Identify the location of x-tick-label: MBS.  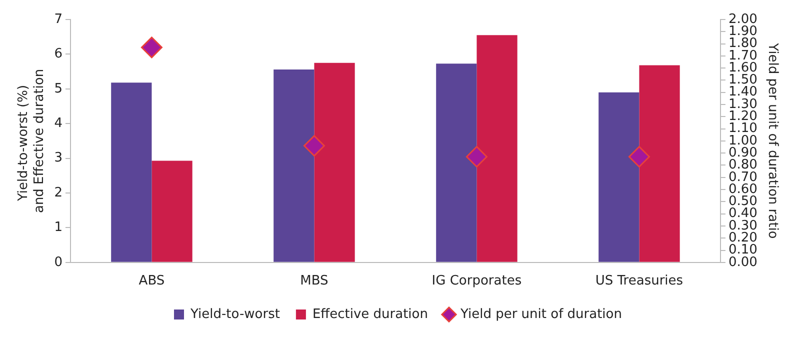
(314, 281).